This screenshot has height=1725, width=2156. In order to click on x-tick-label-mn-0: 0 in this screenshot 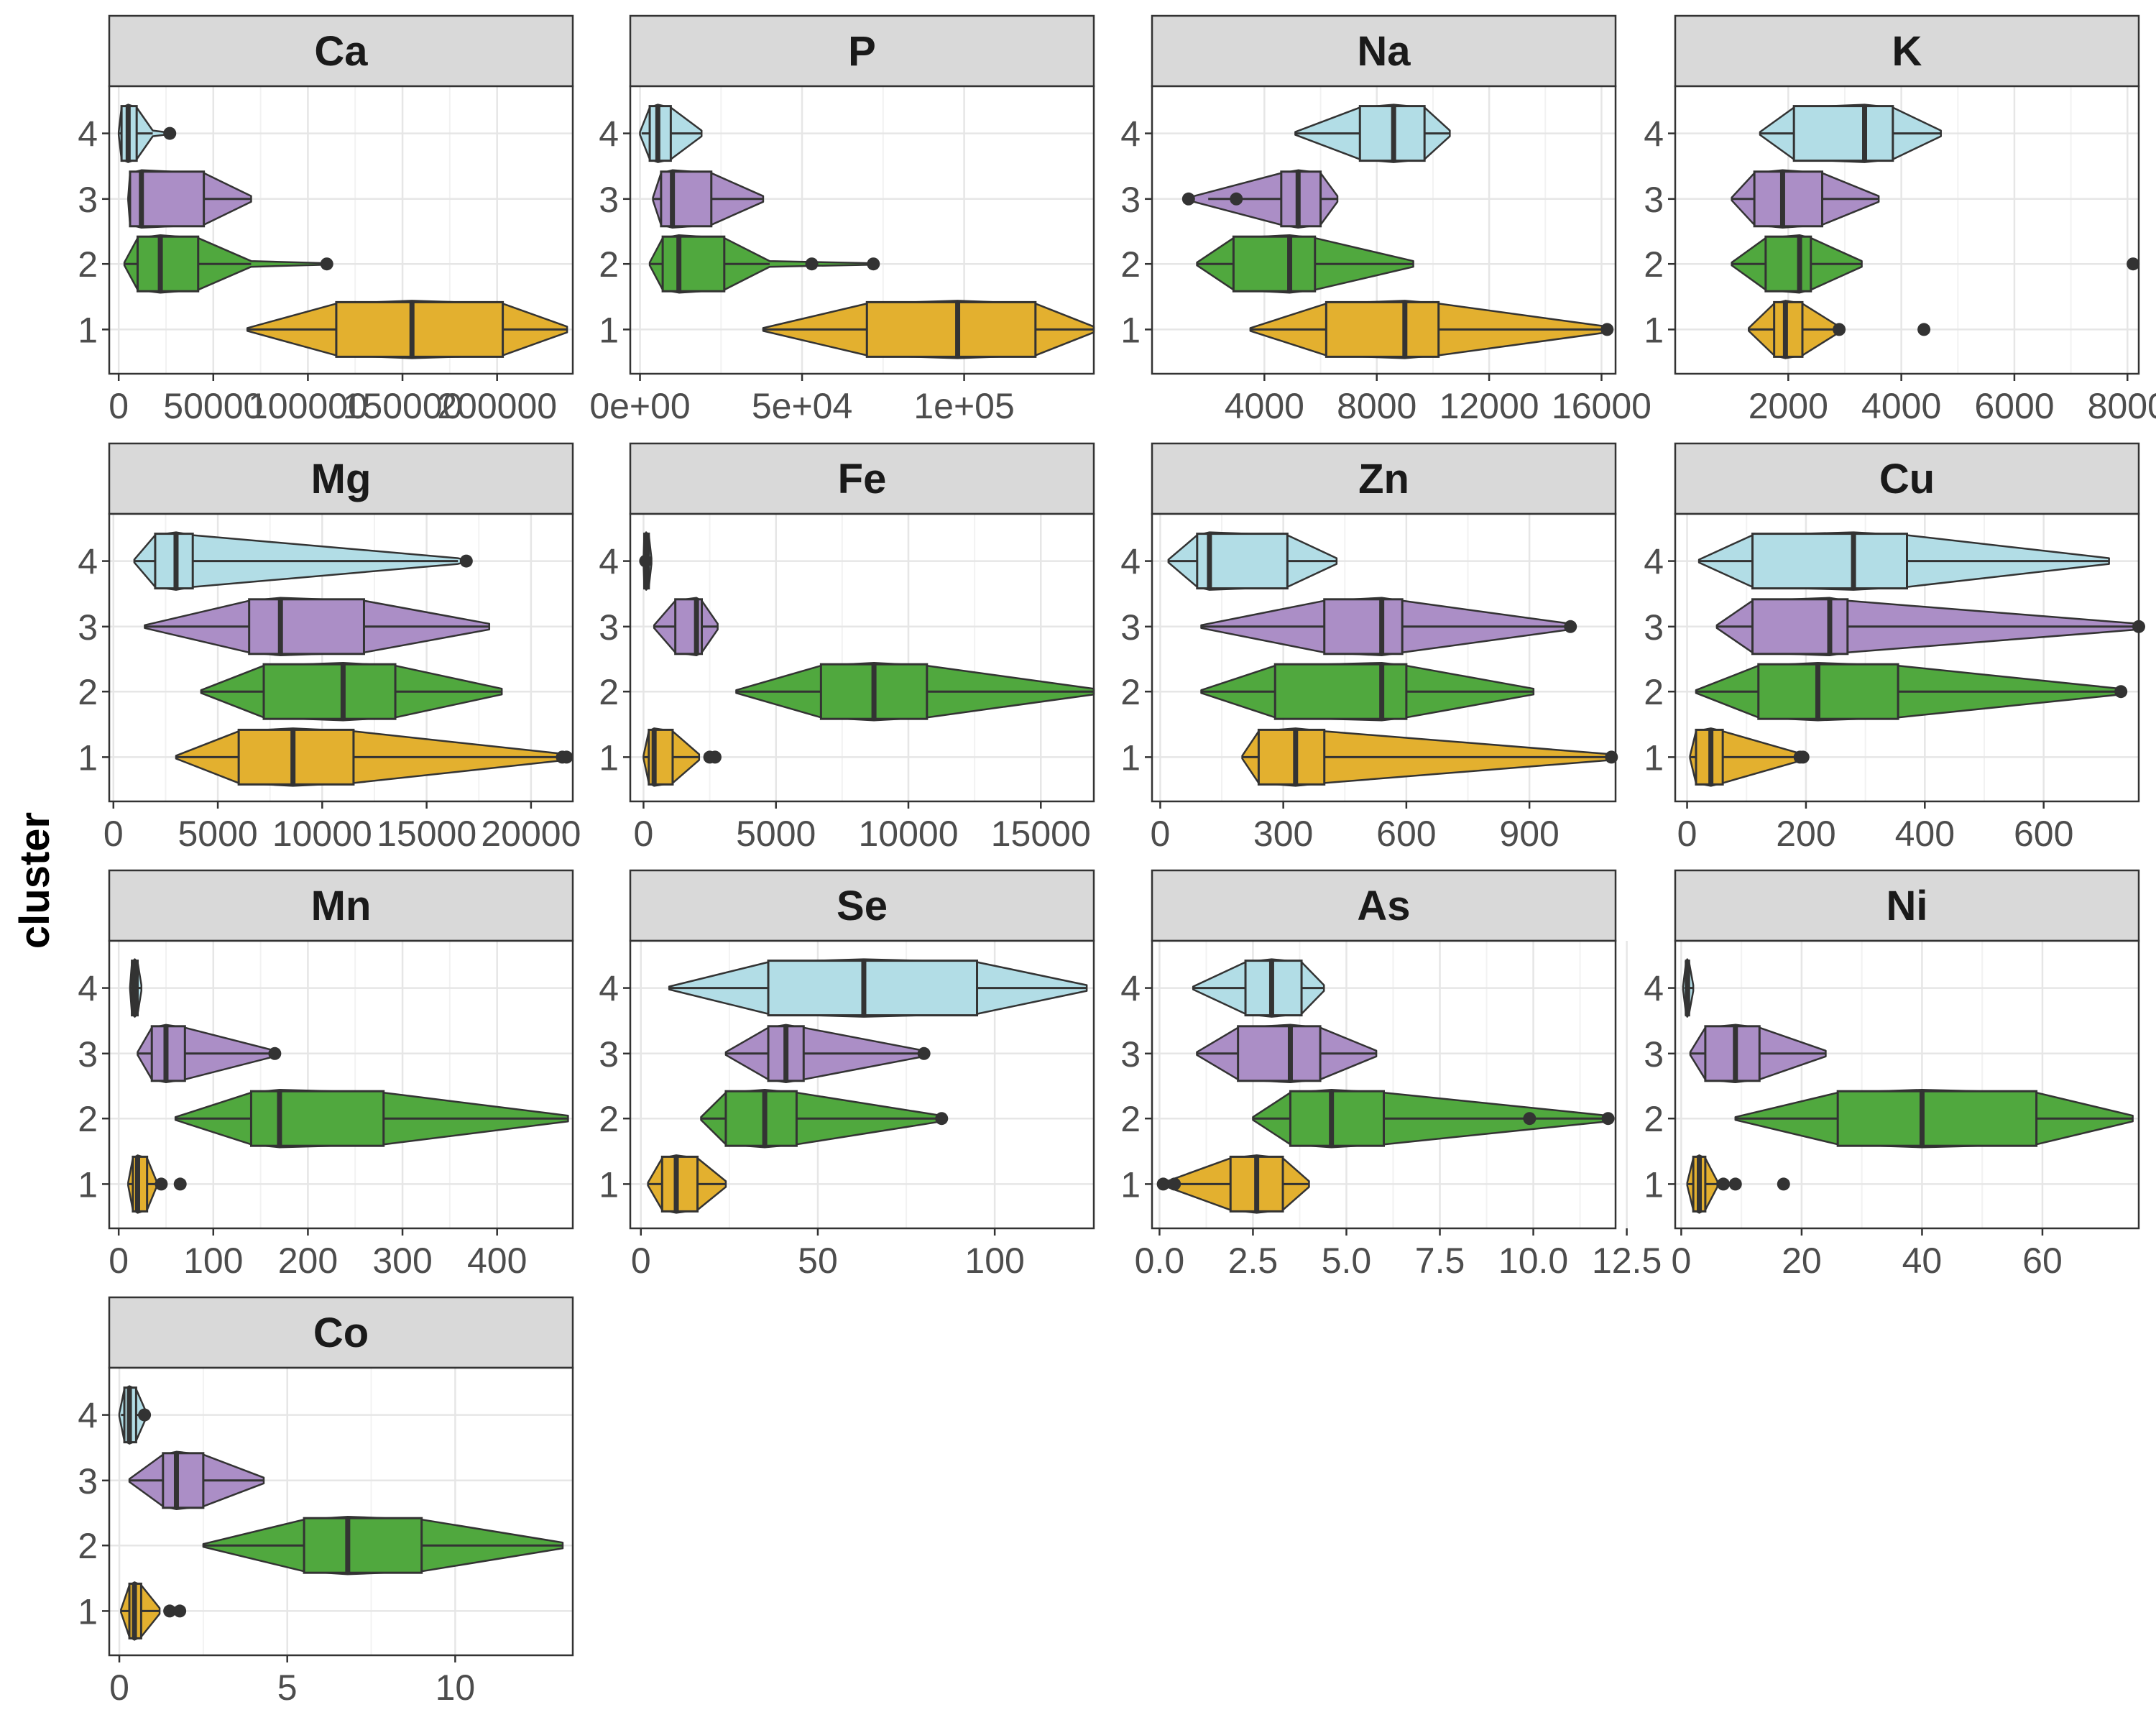, I will do `click(119, 1261)`.